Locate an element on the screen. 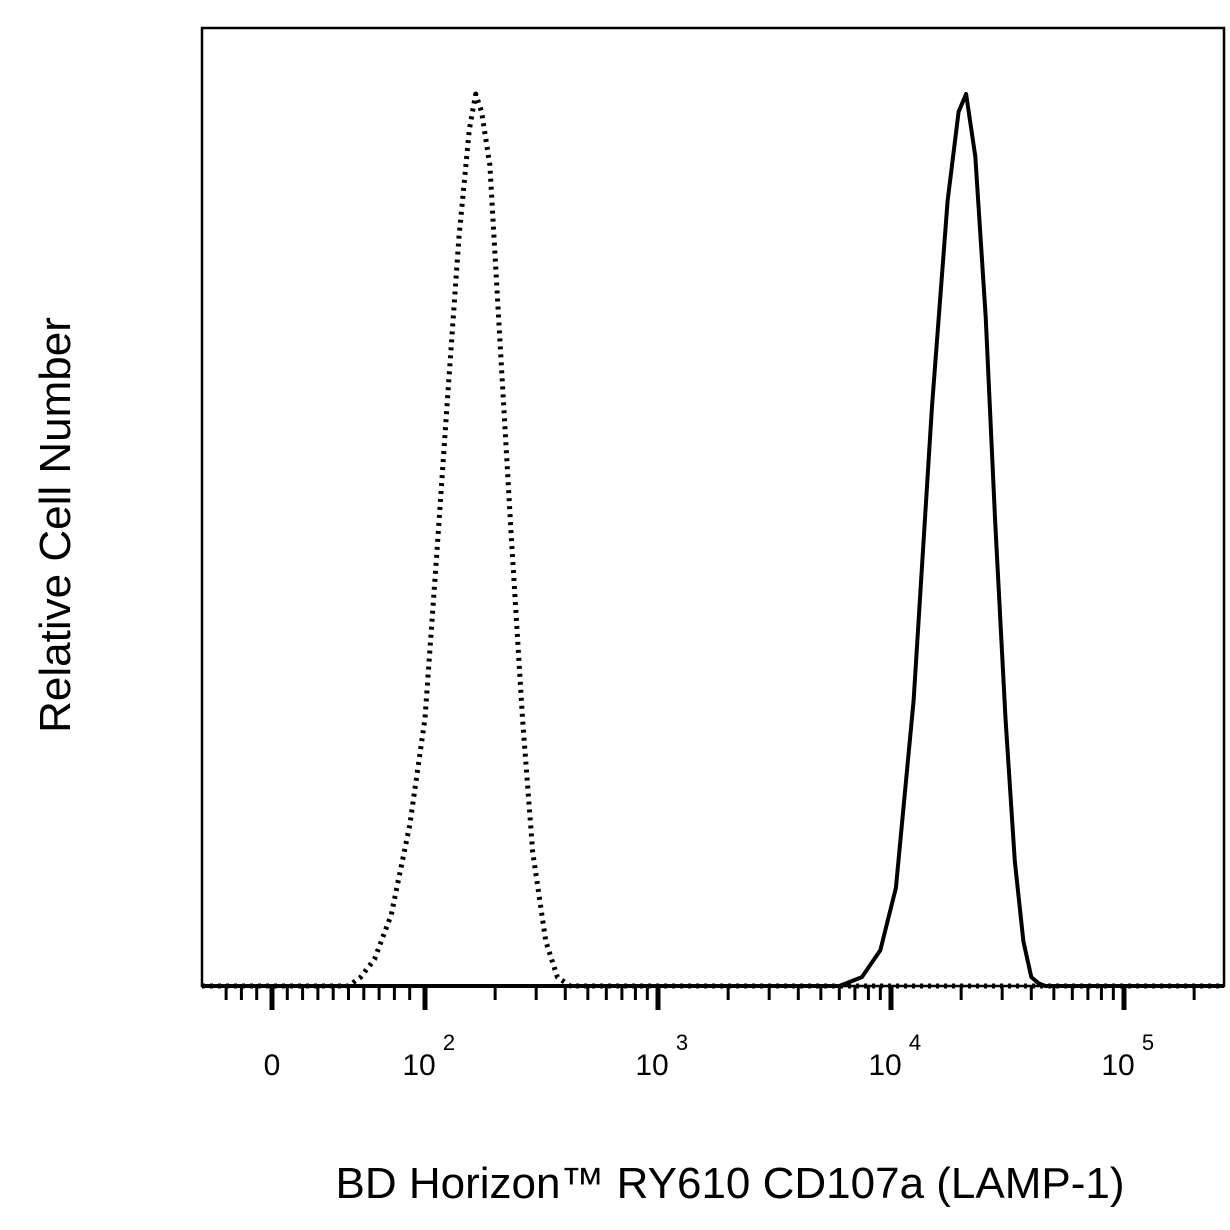  x-axis-title: BD Horizon™ RY610 CD107a (LAMP-1) is located at coordinates (729, 1183).